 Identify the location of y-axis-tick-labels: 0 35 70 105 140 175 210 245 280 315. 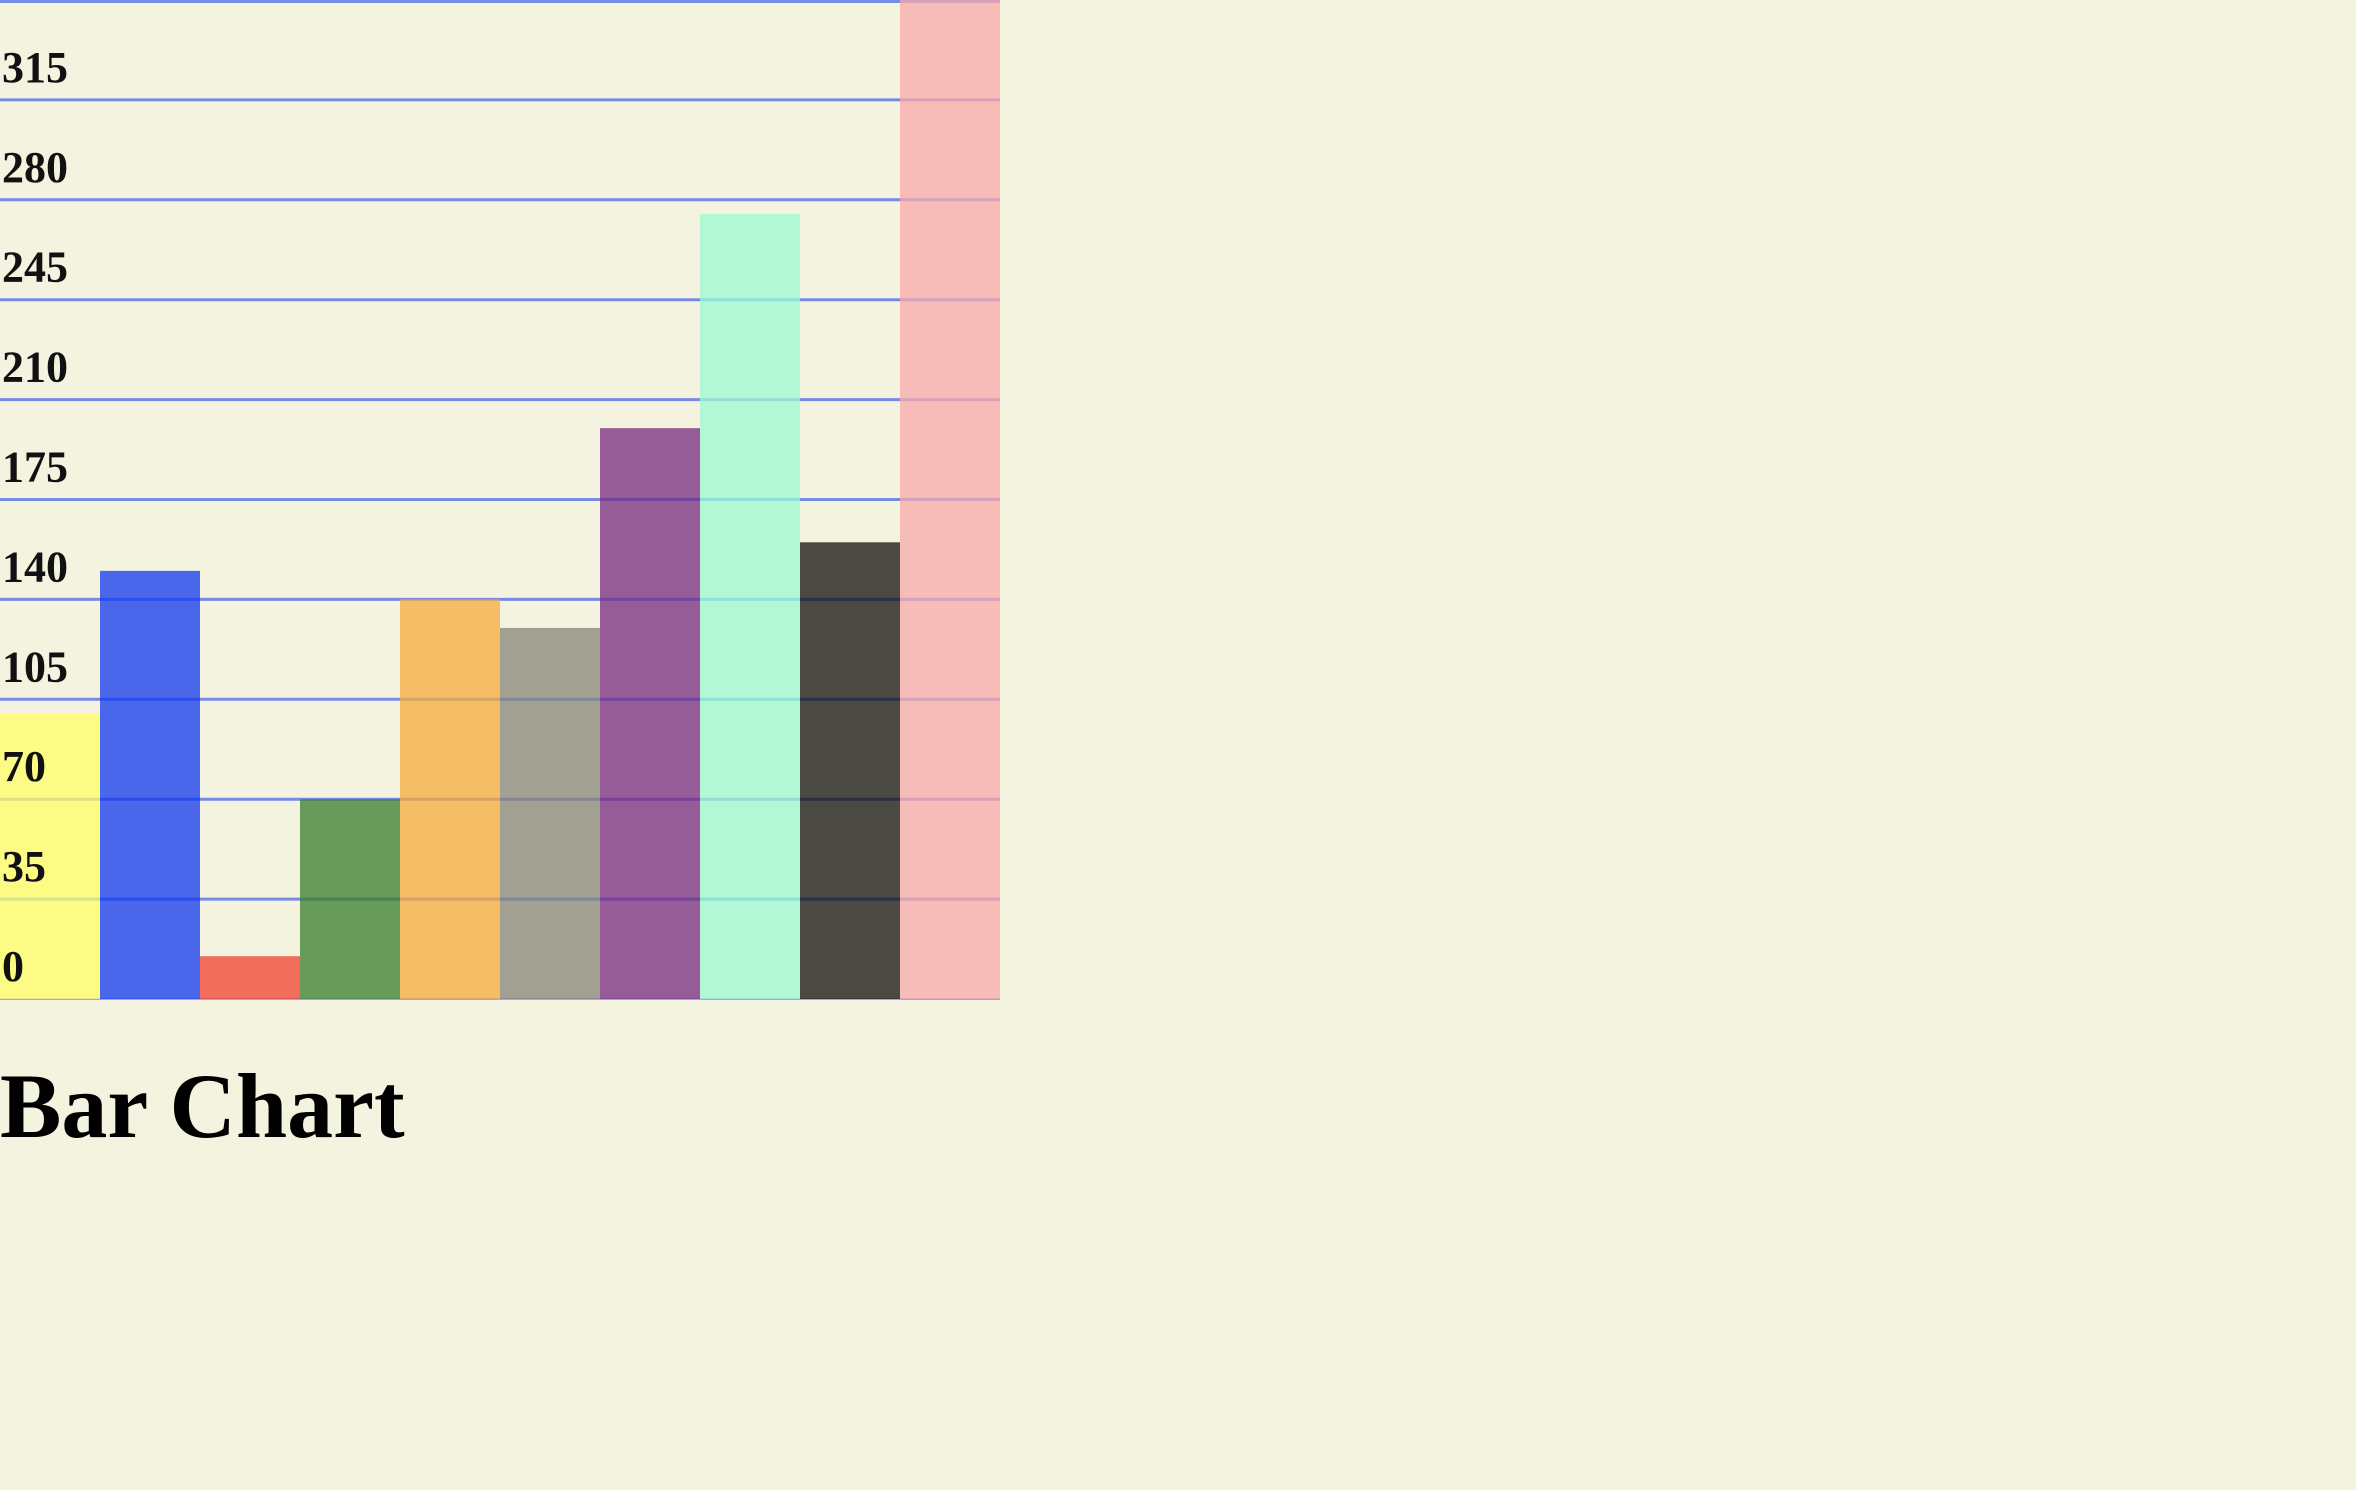
(35, 517).